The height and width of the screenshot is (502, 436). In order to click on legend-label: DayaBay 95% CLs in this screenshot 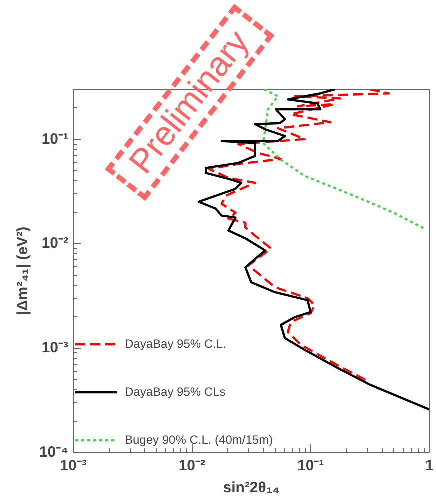, I will do `click(175, 392)`.